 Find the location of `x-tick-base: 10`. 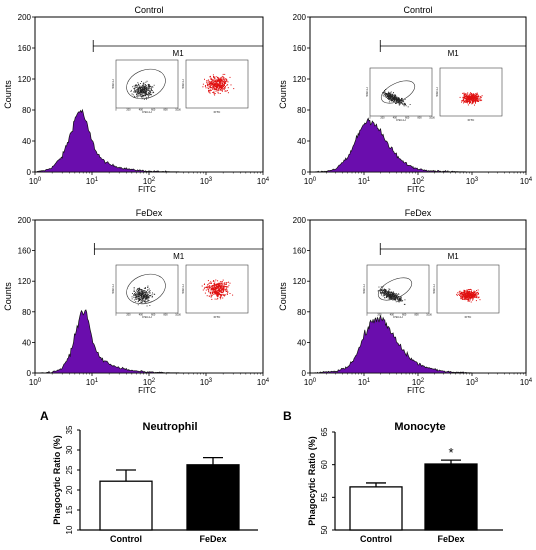

x-tick-base: 10 is located at coordinates (470, 382).